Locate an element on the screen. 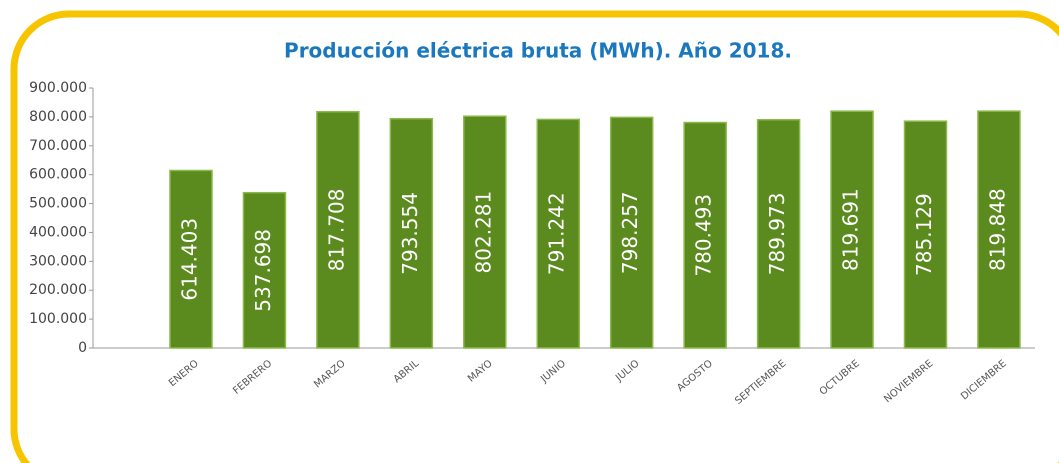 The height and width of the screenshot is (463, 1059). value-label: 537.698 is located at coordinates (263, 270).